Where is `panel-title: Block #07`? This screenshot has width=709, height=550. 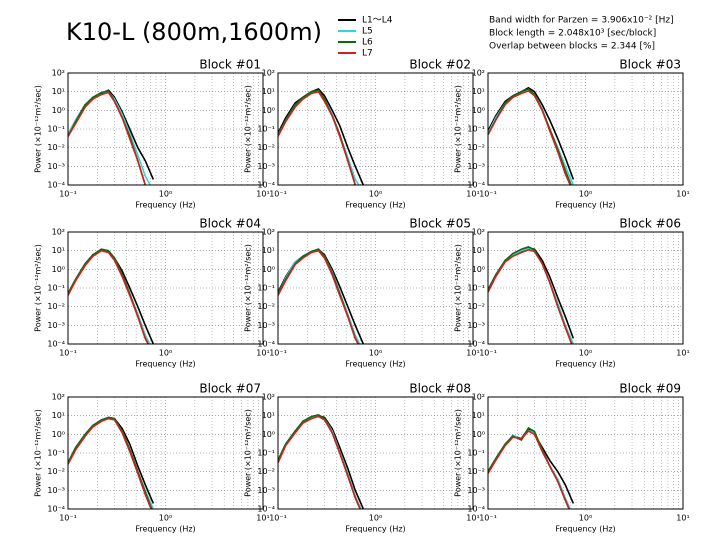
panel-title: Block #07 is located at coordinates (230, 389).